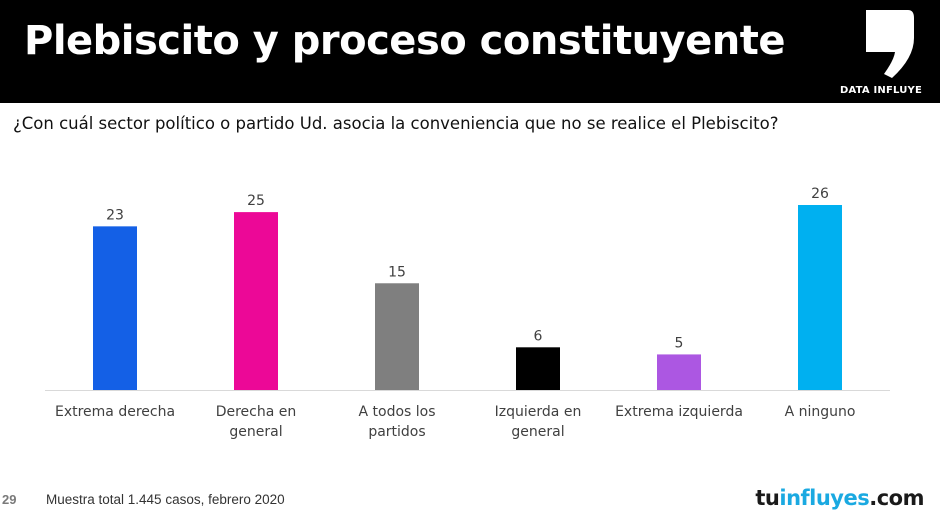 The image size is (940, 523). What do you see at coordinates (115, 412) in the screenshot?
I see `category-label: Extrema derecha` at bounding box center [115, 412].